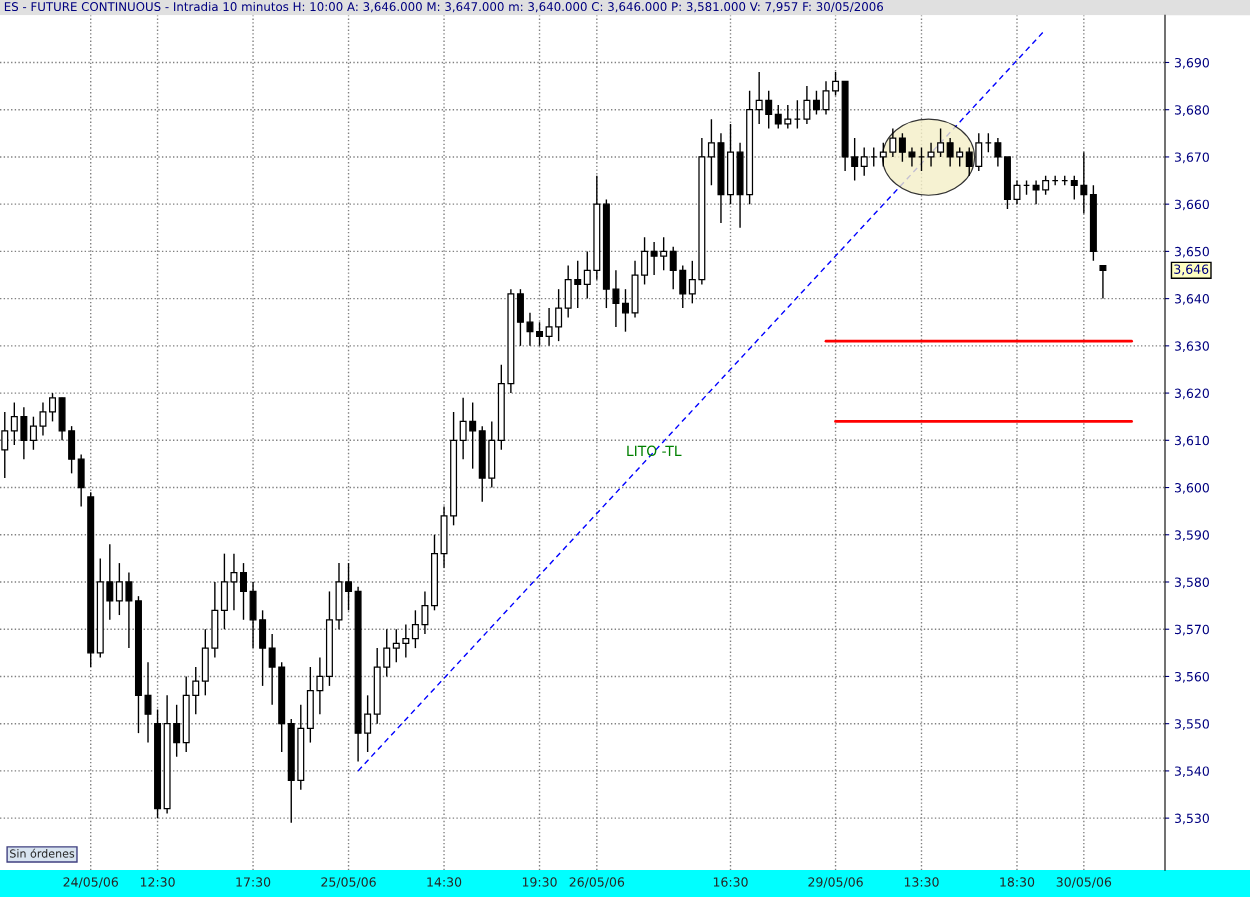 The width and height of the screenshot is (1250, 897). What do you see at coordinates (1191, 299) in the screenshot?
I see `y-tick-label: 3,640` at bounding box center [1191, 299].